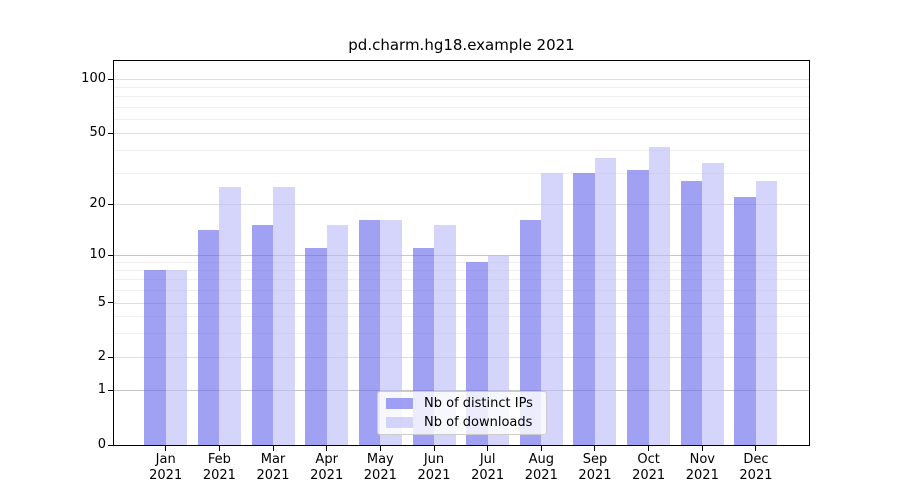 This screenshot has width=900, height=500. What do you see at coordinates (702, 467) in the screenshot?
I see `x-tick-label: Nov 2021` at bounding box center [702, 467].